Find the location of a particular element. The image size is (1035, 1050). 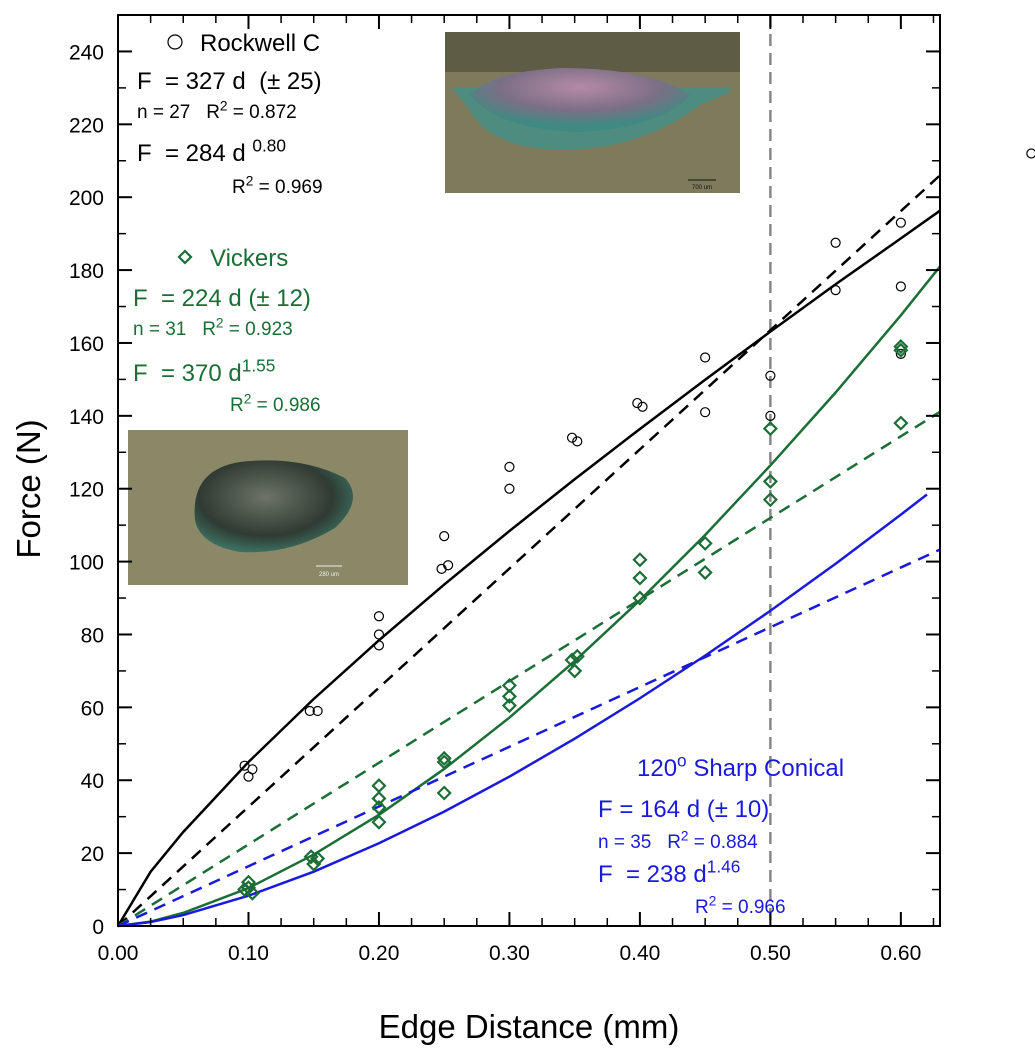

y-tick-label: 20 is located at coordinates (92, 854).